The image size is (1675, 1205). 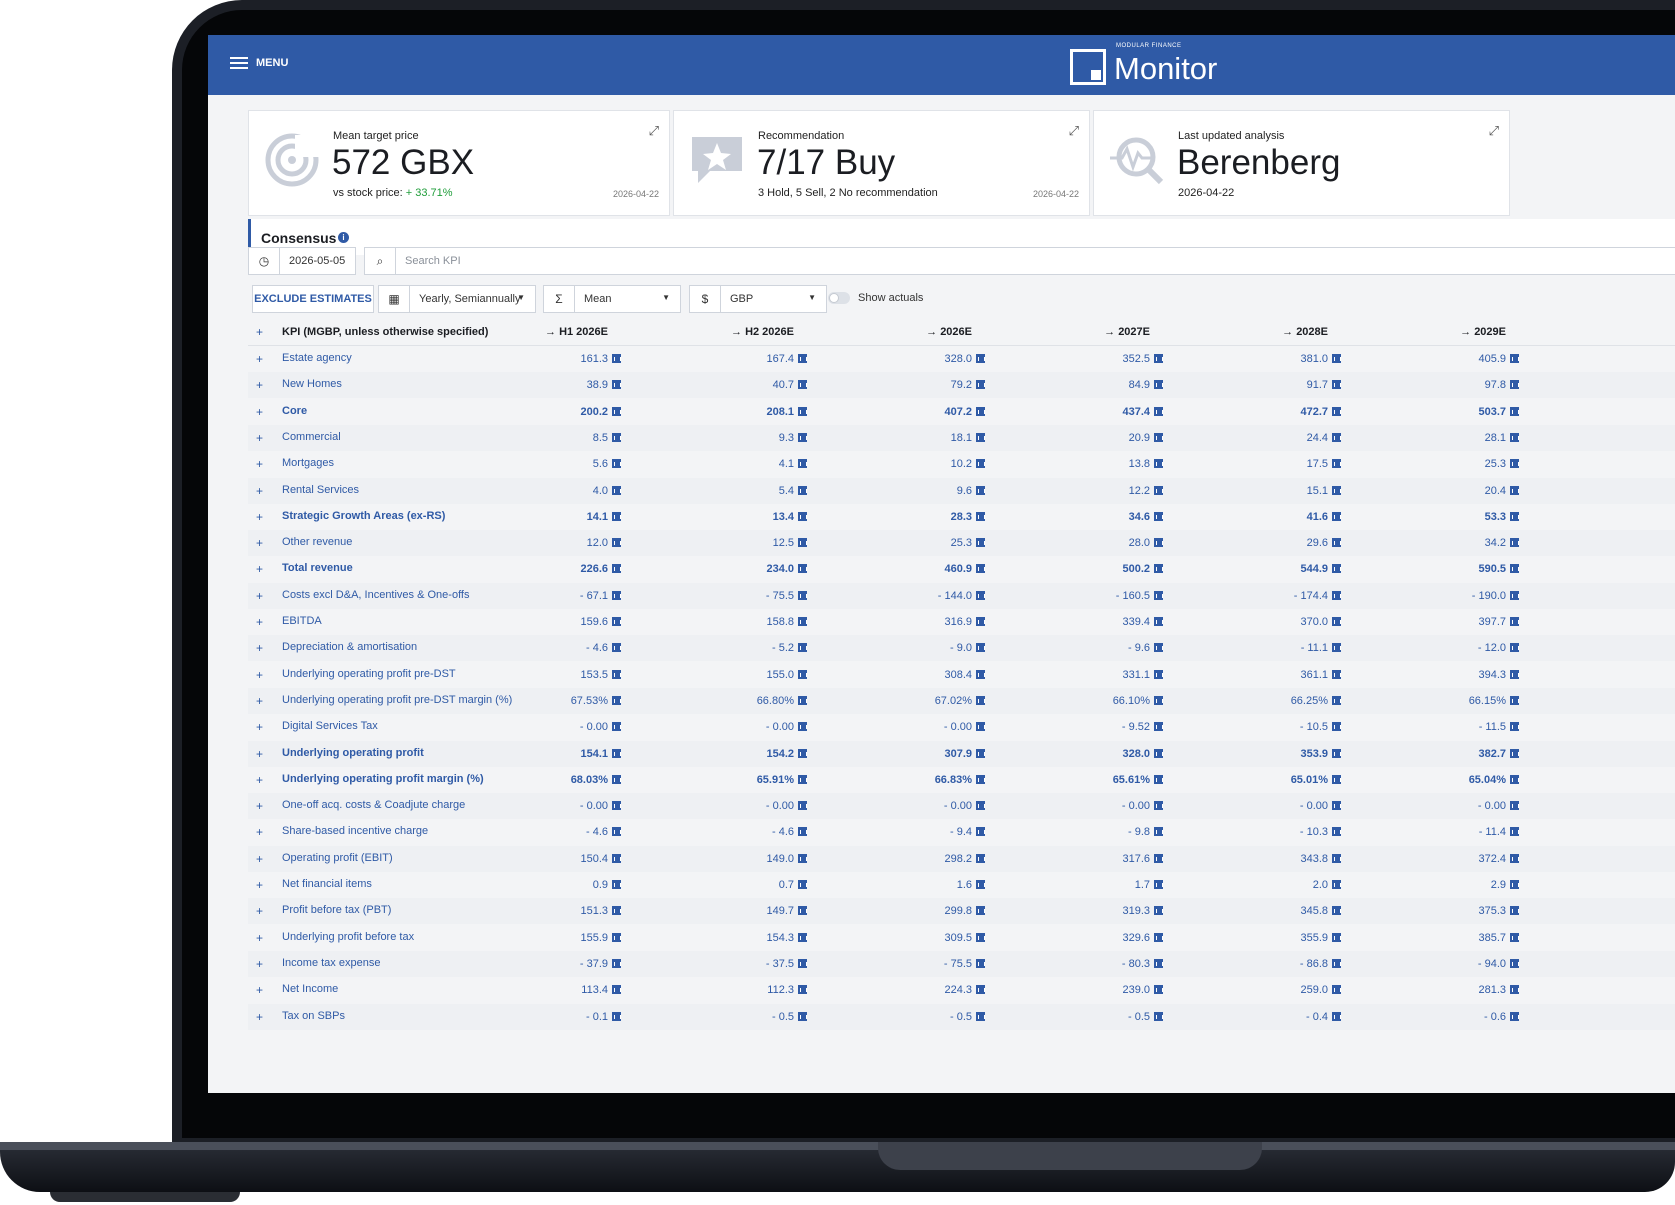 What do you see at coordinates (1019, 261) in the screenshot?
I see `search-kpi: ⌕ Search KPI` at bounding box center [1019, 261].